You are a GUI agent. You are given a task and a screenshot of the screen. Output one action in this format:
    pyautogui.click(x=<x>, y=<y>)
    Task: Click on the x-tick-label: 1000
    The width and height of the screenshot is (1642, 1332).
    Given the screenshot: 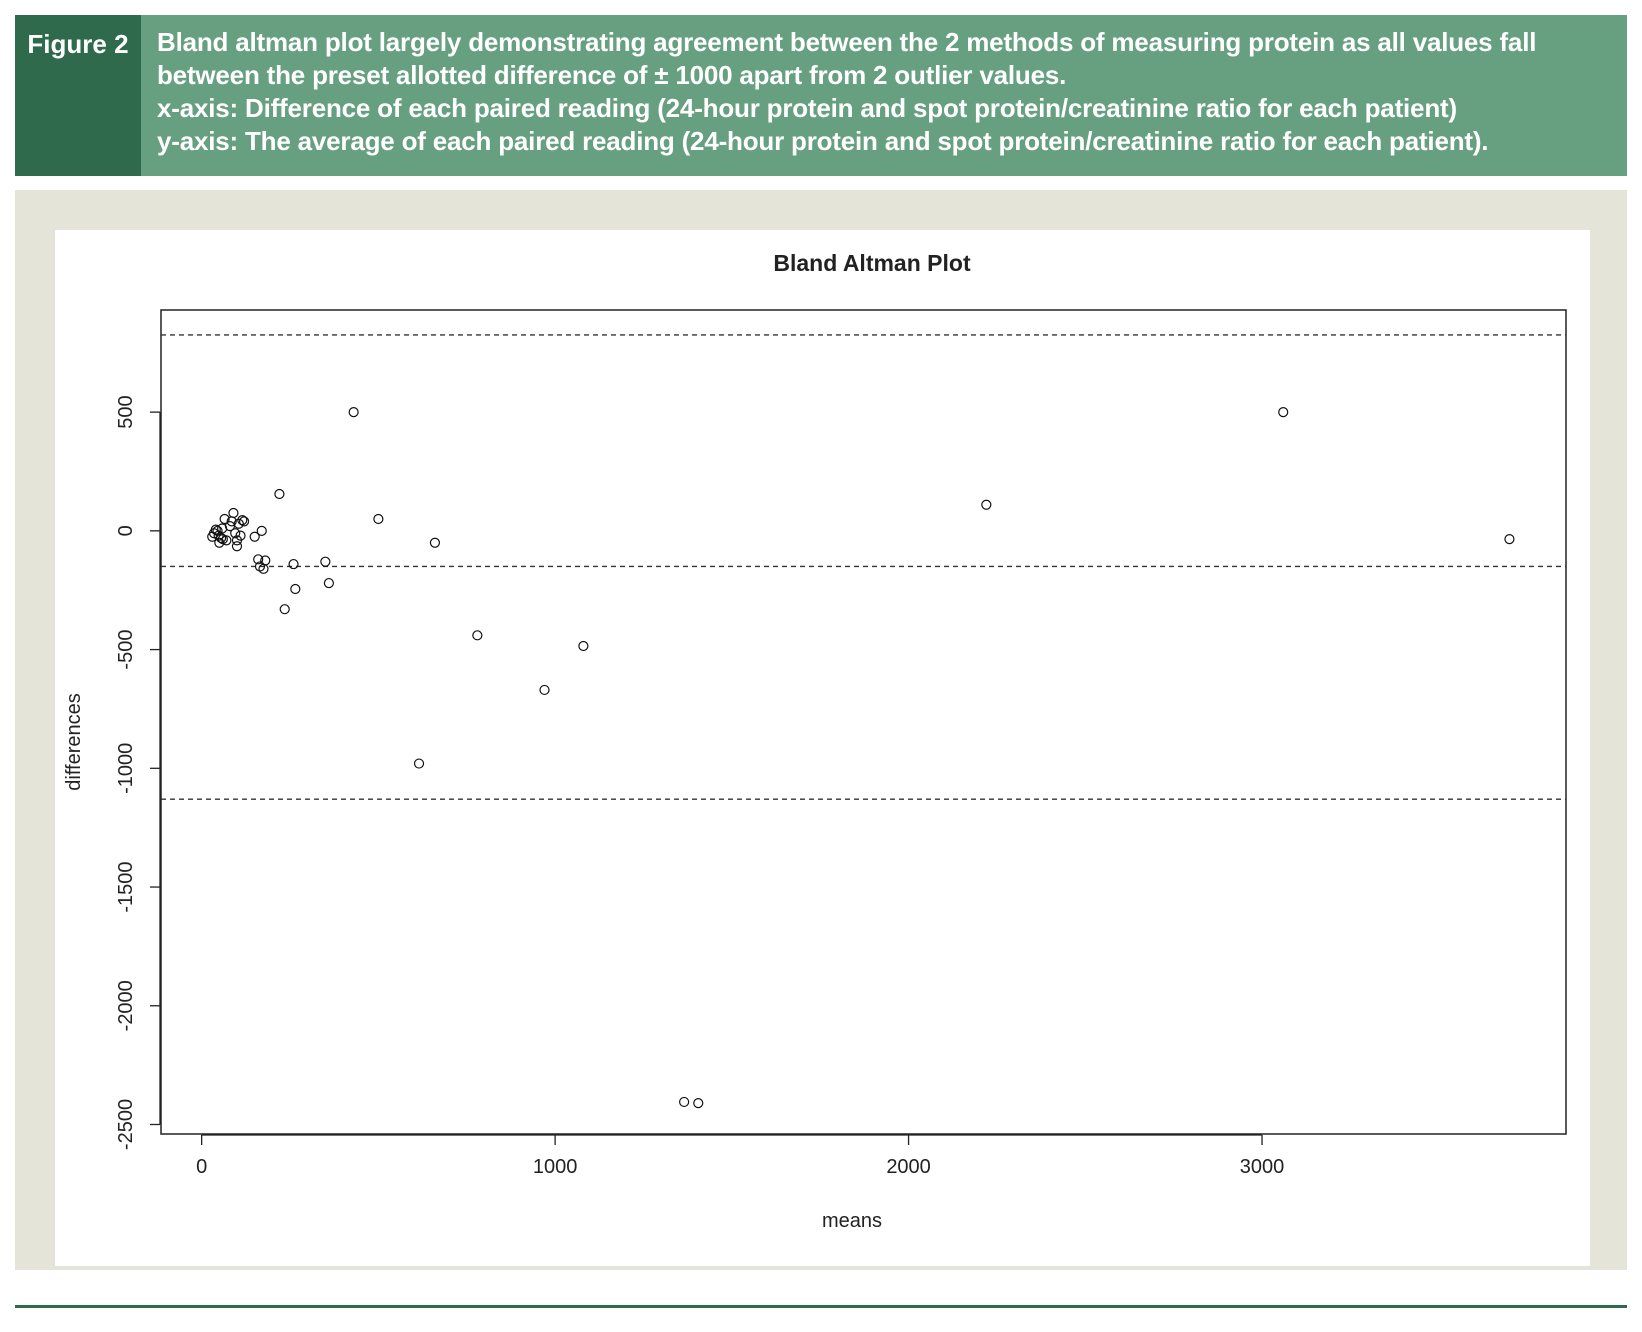 What is the action you would take?
    pyautogui.click(x=555, y=1167)
    